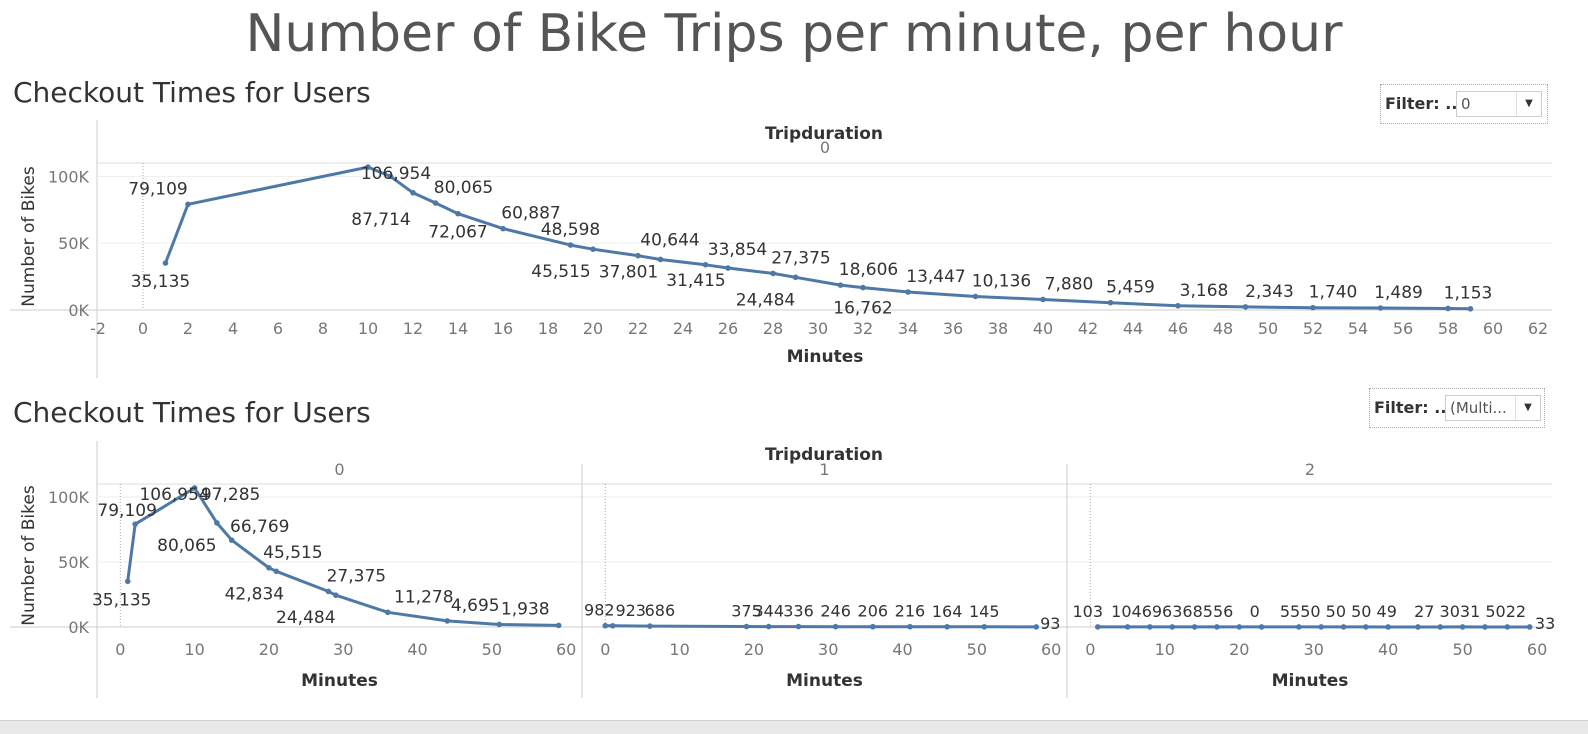  What do you see at coordinates (254, 594) in the screenshot?
I see `data-label: 42,834` at bounding box center [254, 594].